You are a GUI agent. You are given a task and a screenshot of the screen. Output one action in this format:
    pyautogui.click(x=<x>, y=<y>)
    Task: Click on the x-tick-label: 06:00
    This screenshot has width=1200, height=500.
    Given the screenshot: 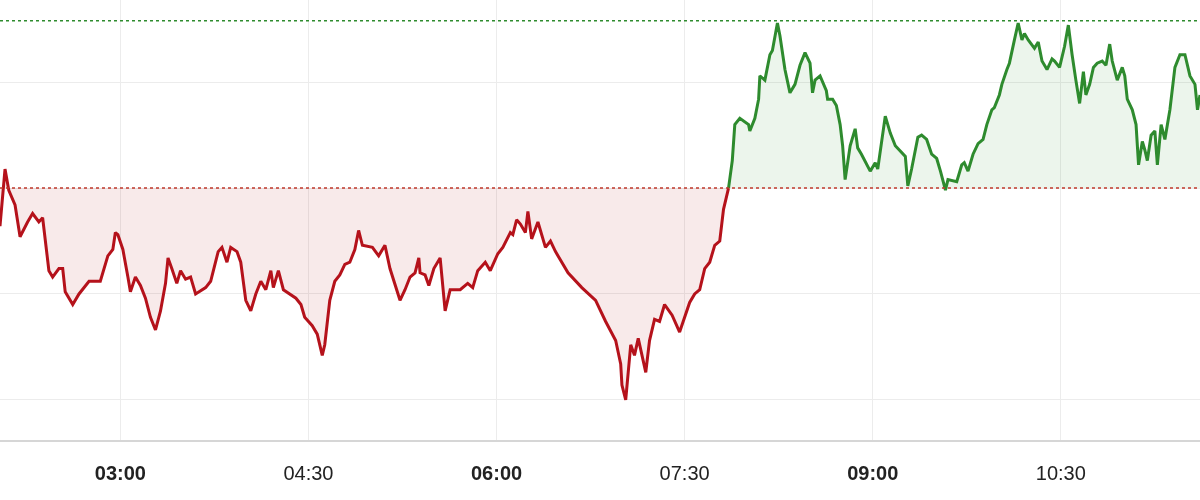 What is the action you would take?
    pyautogui.click(x=496, y=473)
    